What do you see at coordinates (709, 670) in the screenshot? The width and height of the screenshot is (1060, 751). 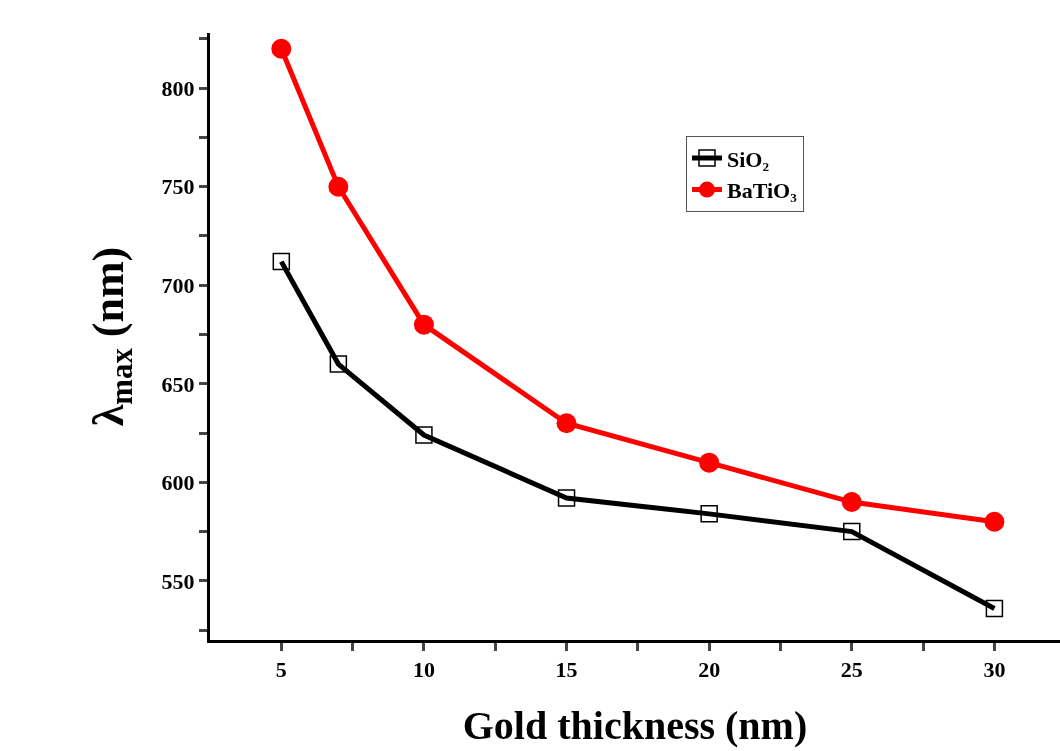 I see `x-tick-label: 20` at bounding box center [709, 670].